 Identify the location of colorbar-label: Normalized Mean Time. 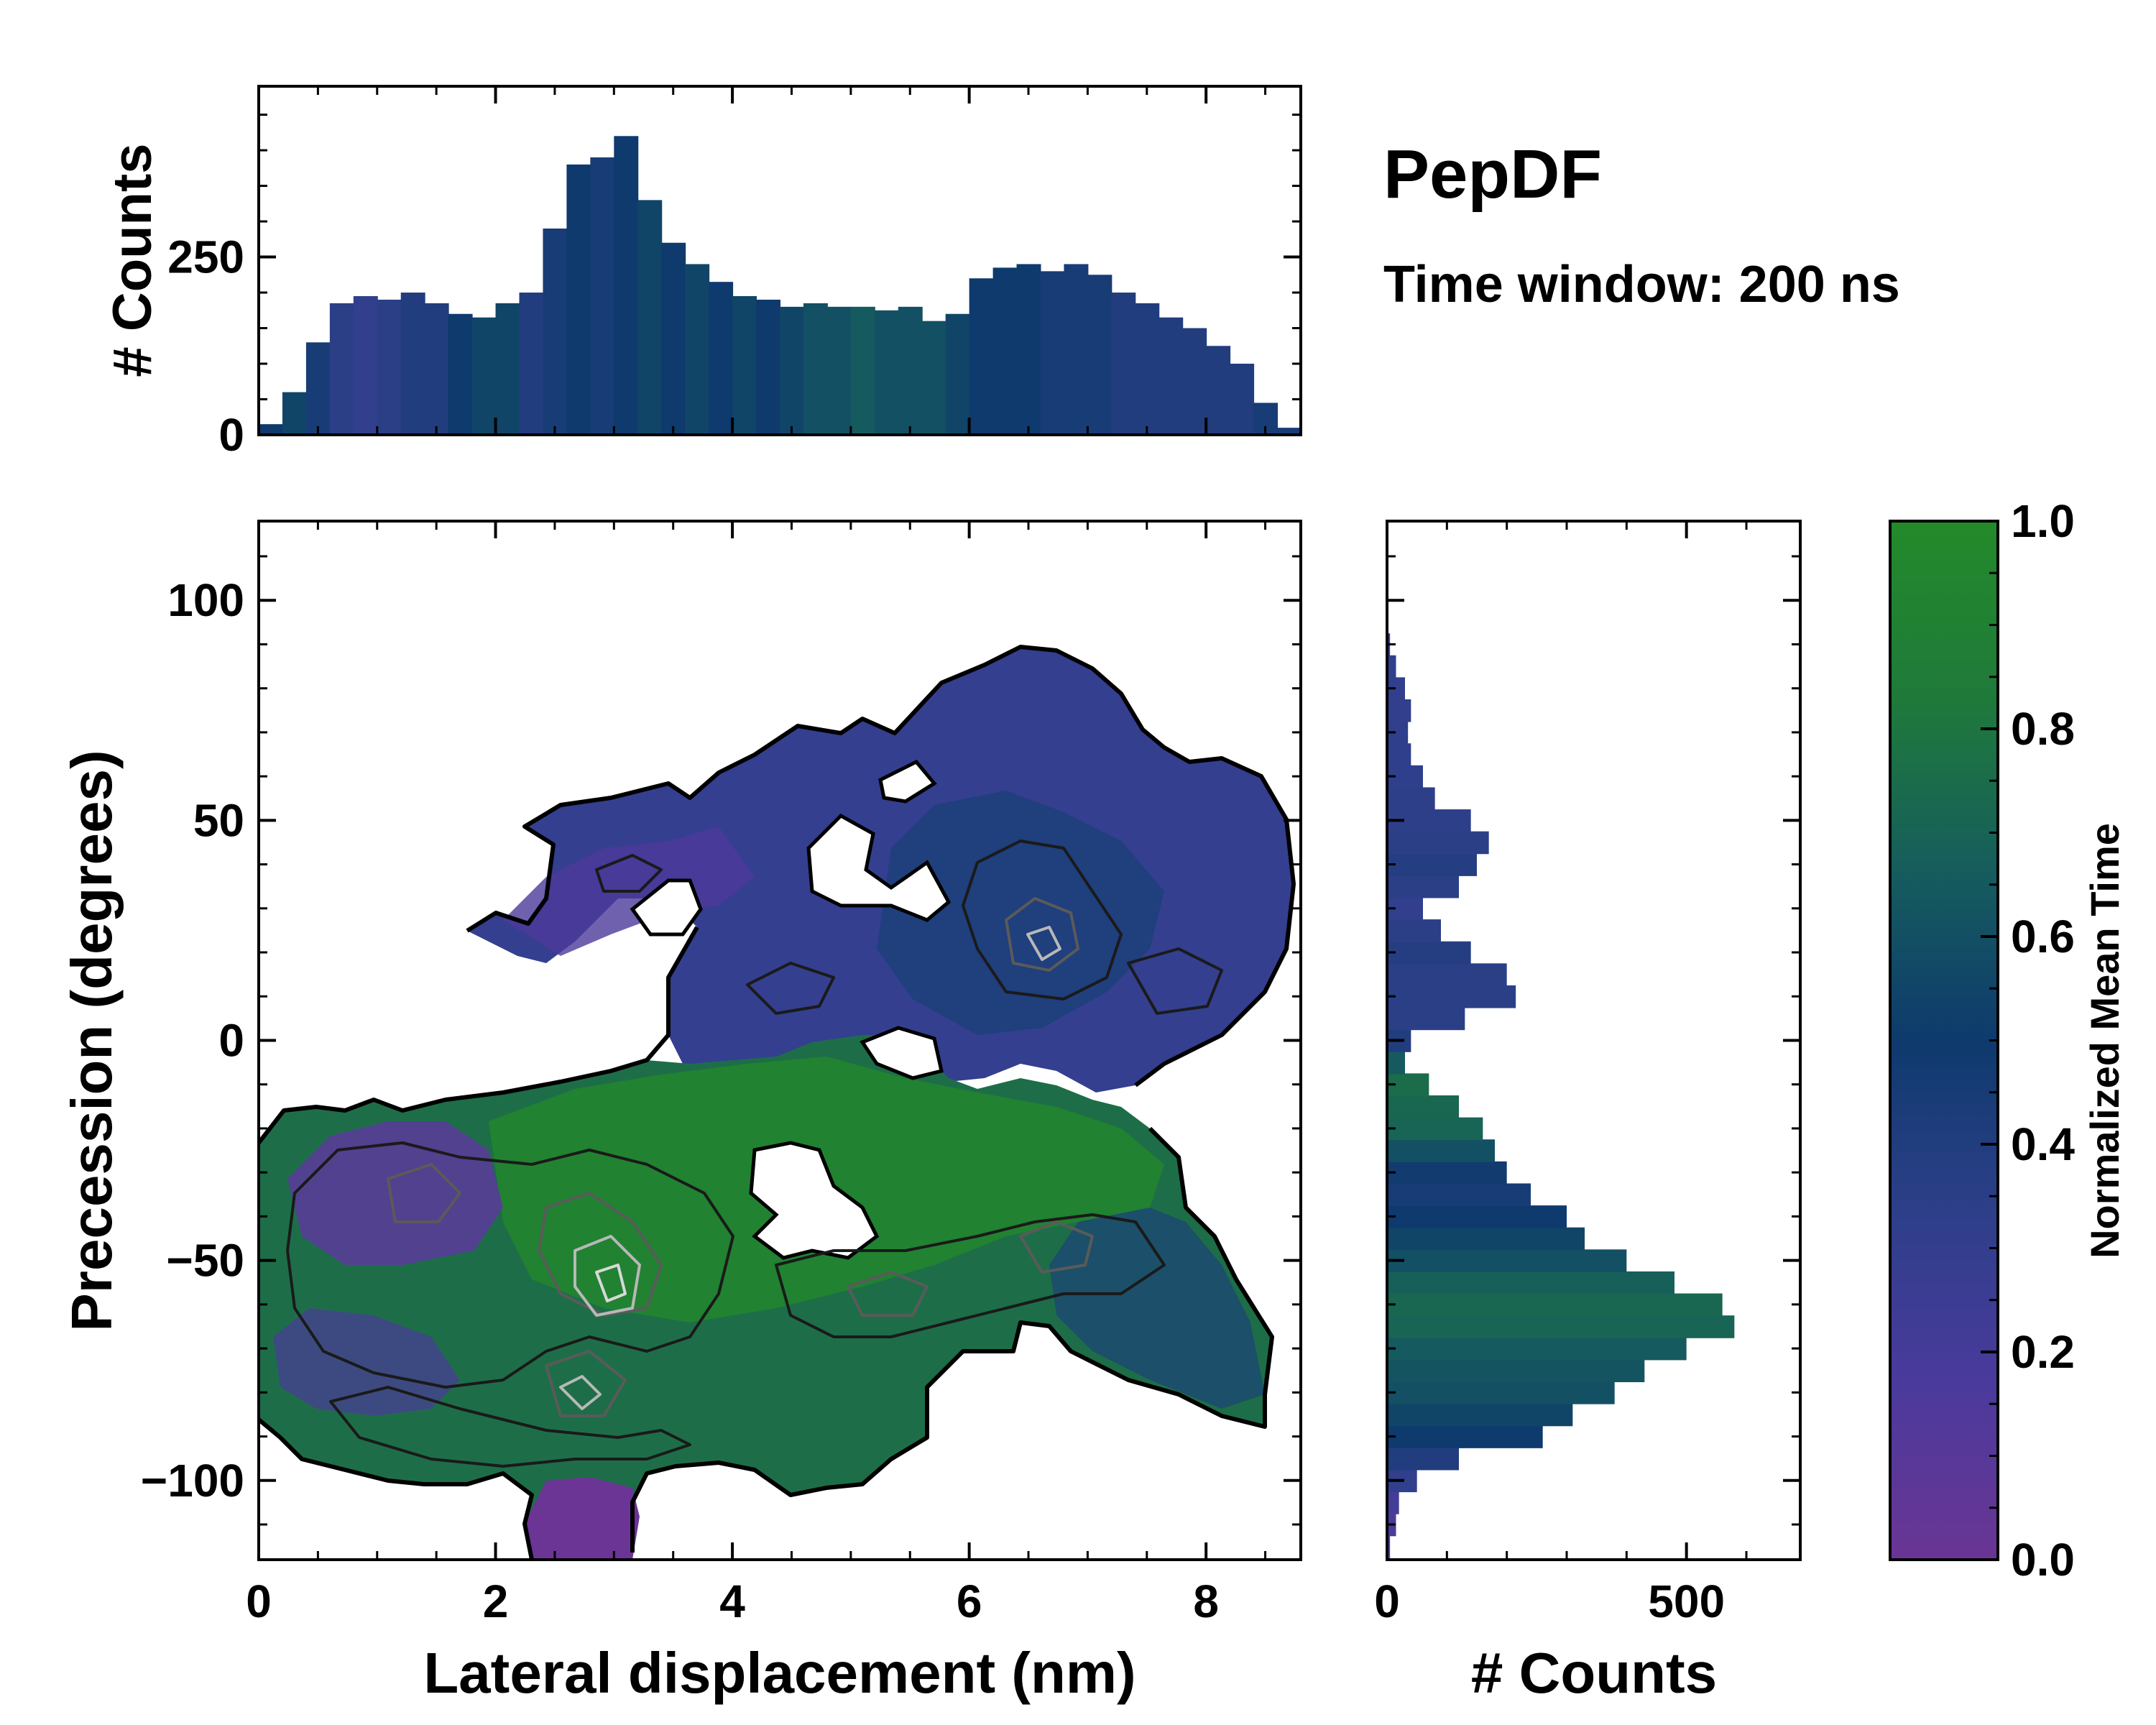
(2104, 1041).